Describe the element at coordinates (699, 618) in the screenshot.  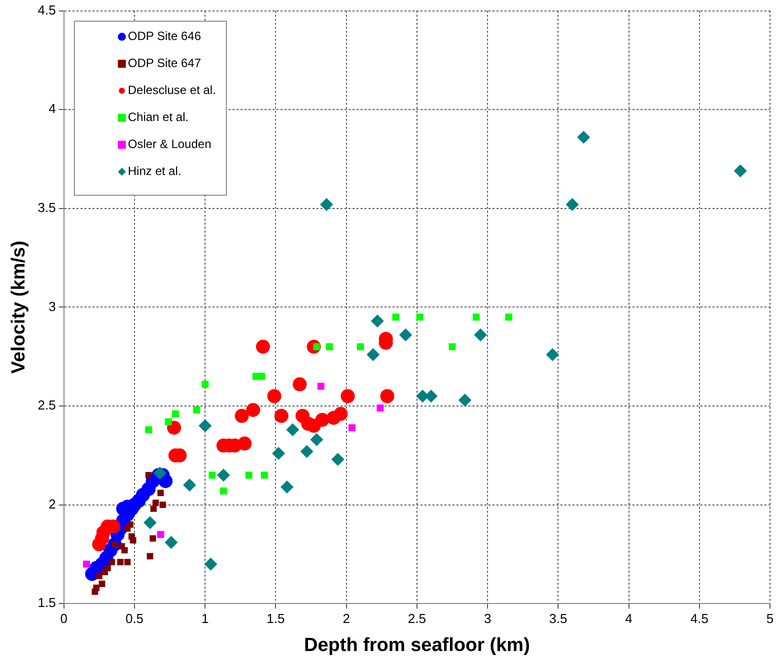
I see `x-tick-label: 4.5` at that location.